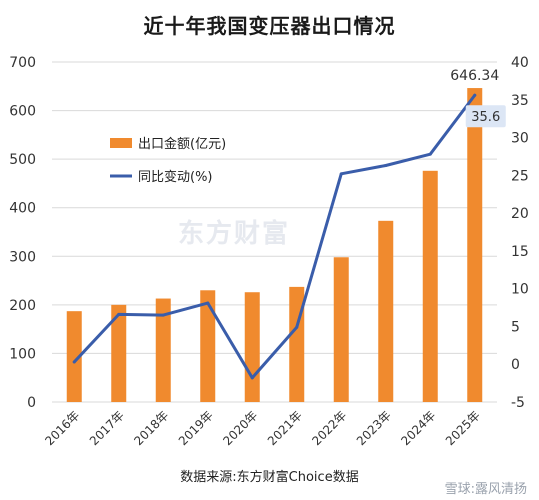 Image resolution: width=539 pixels, height=500 pixels. What do you see at coordinates (107, 428) in the screenshot?
I see `x-tick-label: 2017年` at bounding box center [107, 428].